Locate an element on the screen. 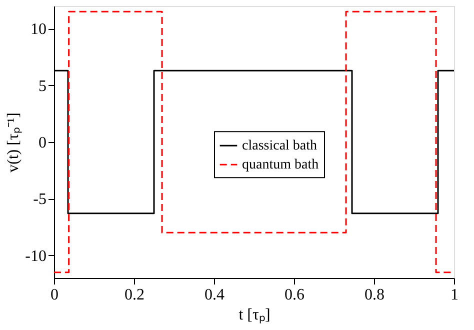 This screenshot has width=474, height=330. x-tick-label: 1 is located at coordinates (454, 295).